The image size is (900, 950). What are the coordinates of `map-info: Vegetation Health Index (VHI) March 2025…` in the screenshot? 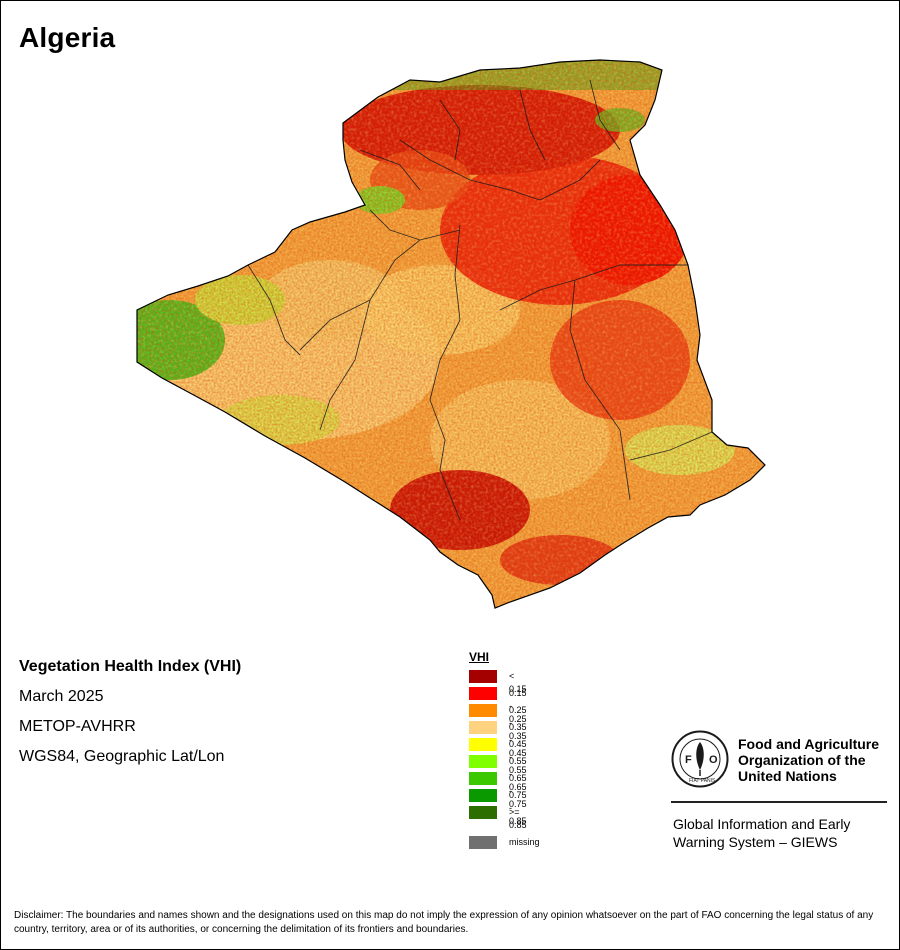 It's located at (130, 717).